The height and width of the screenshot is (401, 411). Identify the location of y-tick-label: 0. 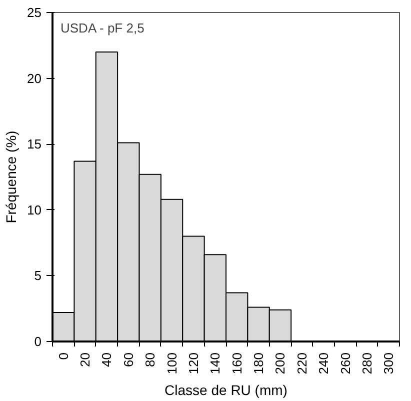
(38, 341).